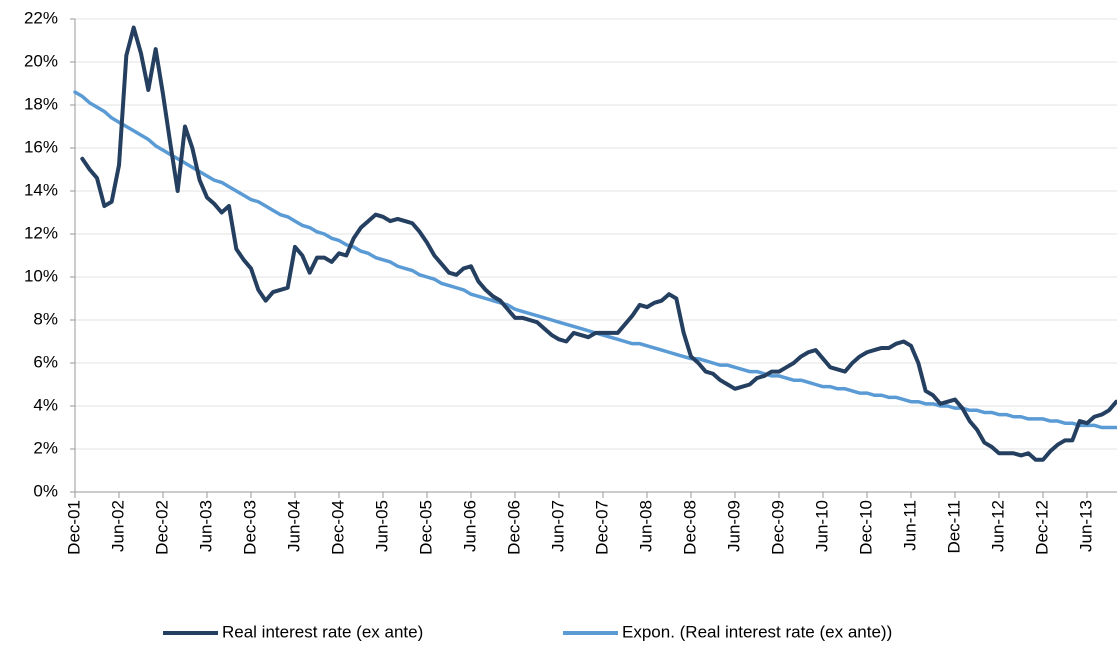 The image size is (1117, 645). I want to click on x-tick-label: Jun-13, so click(1085, 526).